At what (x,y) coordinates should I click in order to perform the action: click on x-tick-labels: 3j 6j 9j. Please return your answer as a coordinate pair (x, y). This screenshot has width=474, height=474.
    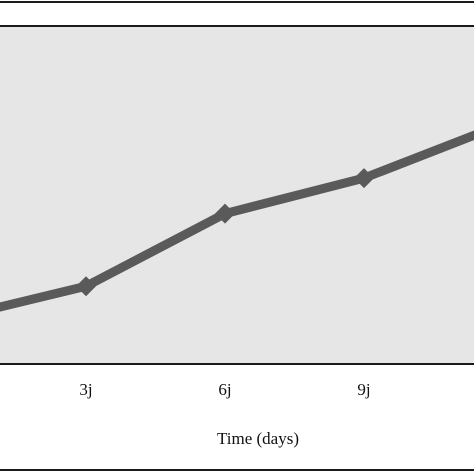
    Looking at the image, I should click on (224, 389).